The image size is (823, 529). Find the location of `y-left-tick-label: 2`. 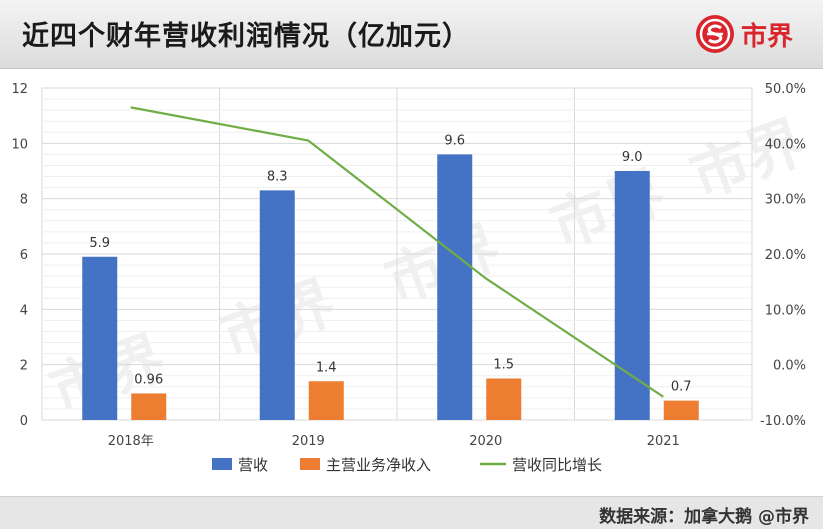

y-left-tick-label: 2 is located at coordinates (24, 366).